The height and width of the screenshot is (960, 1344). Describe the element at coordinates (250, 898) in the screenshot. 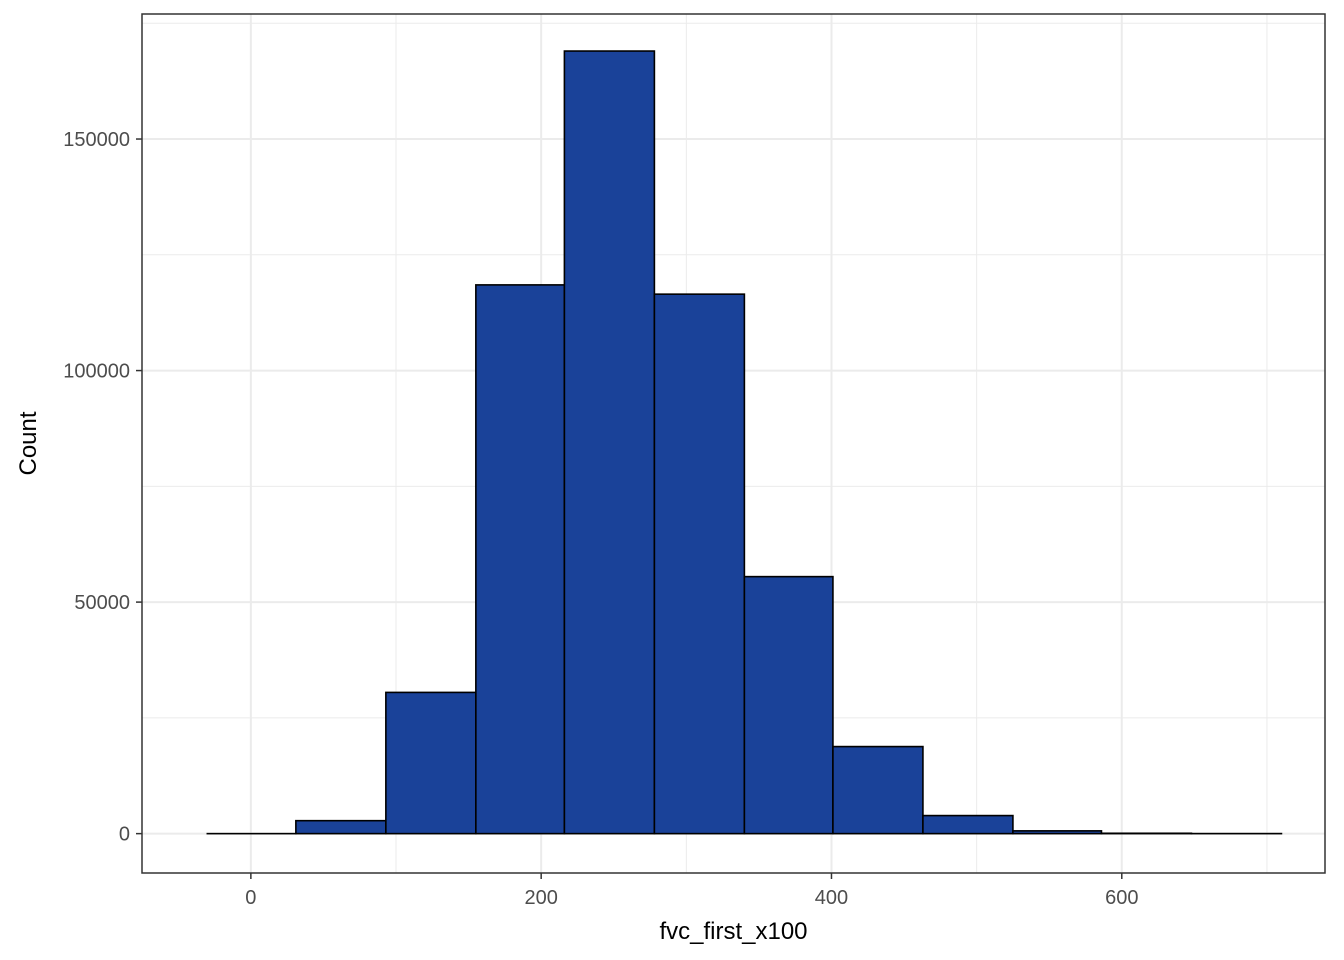

I see `x-tick-label: 0` at that location.